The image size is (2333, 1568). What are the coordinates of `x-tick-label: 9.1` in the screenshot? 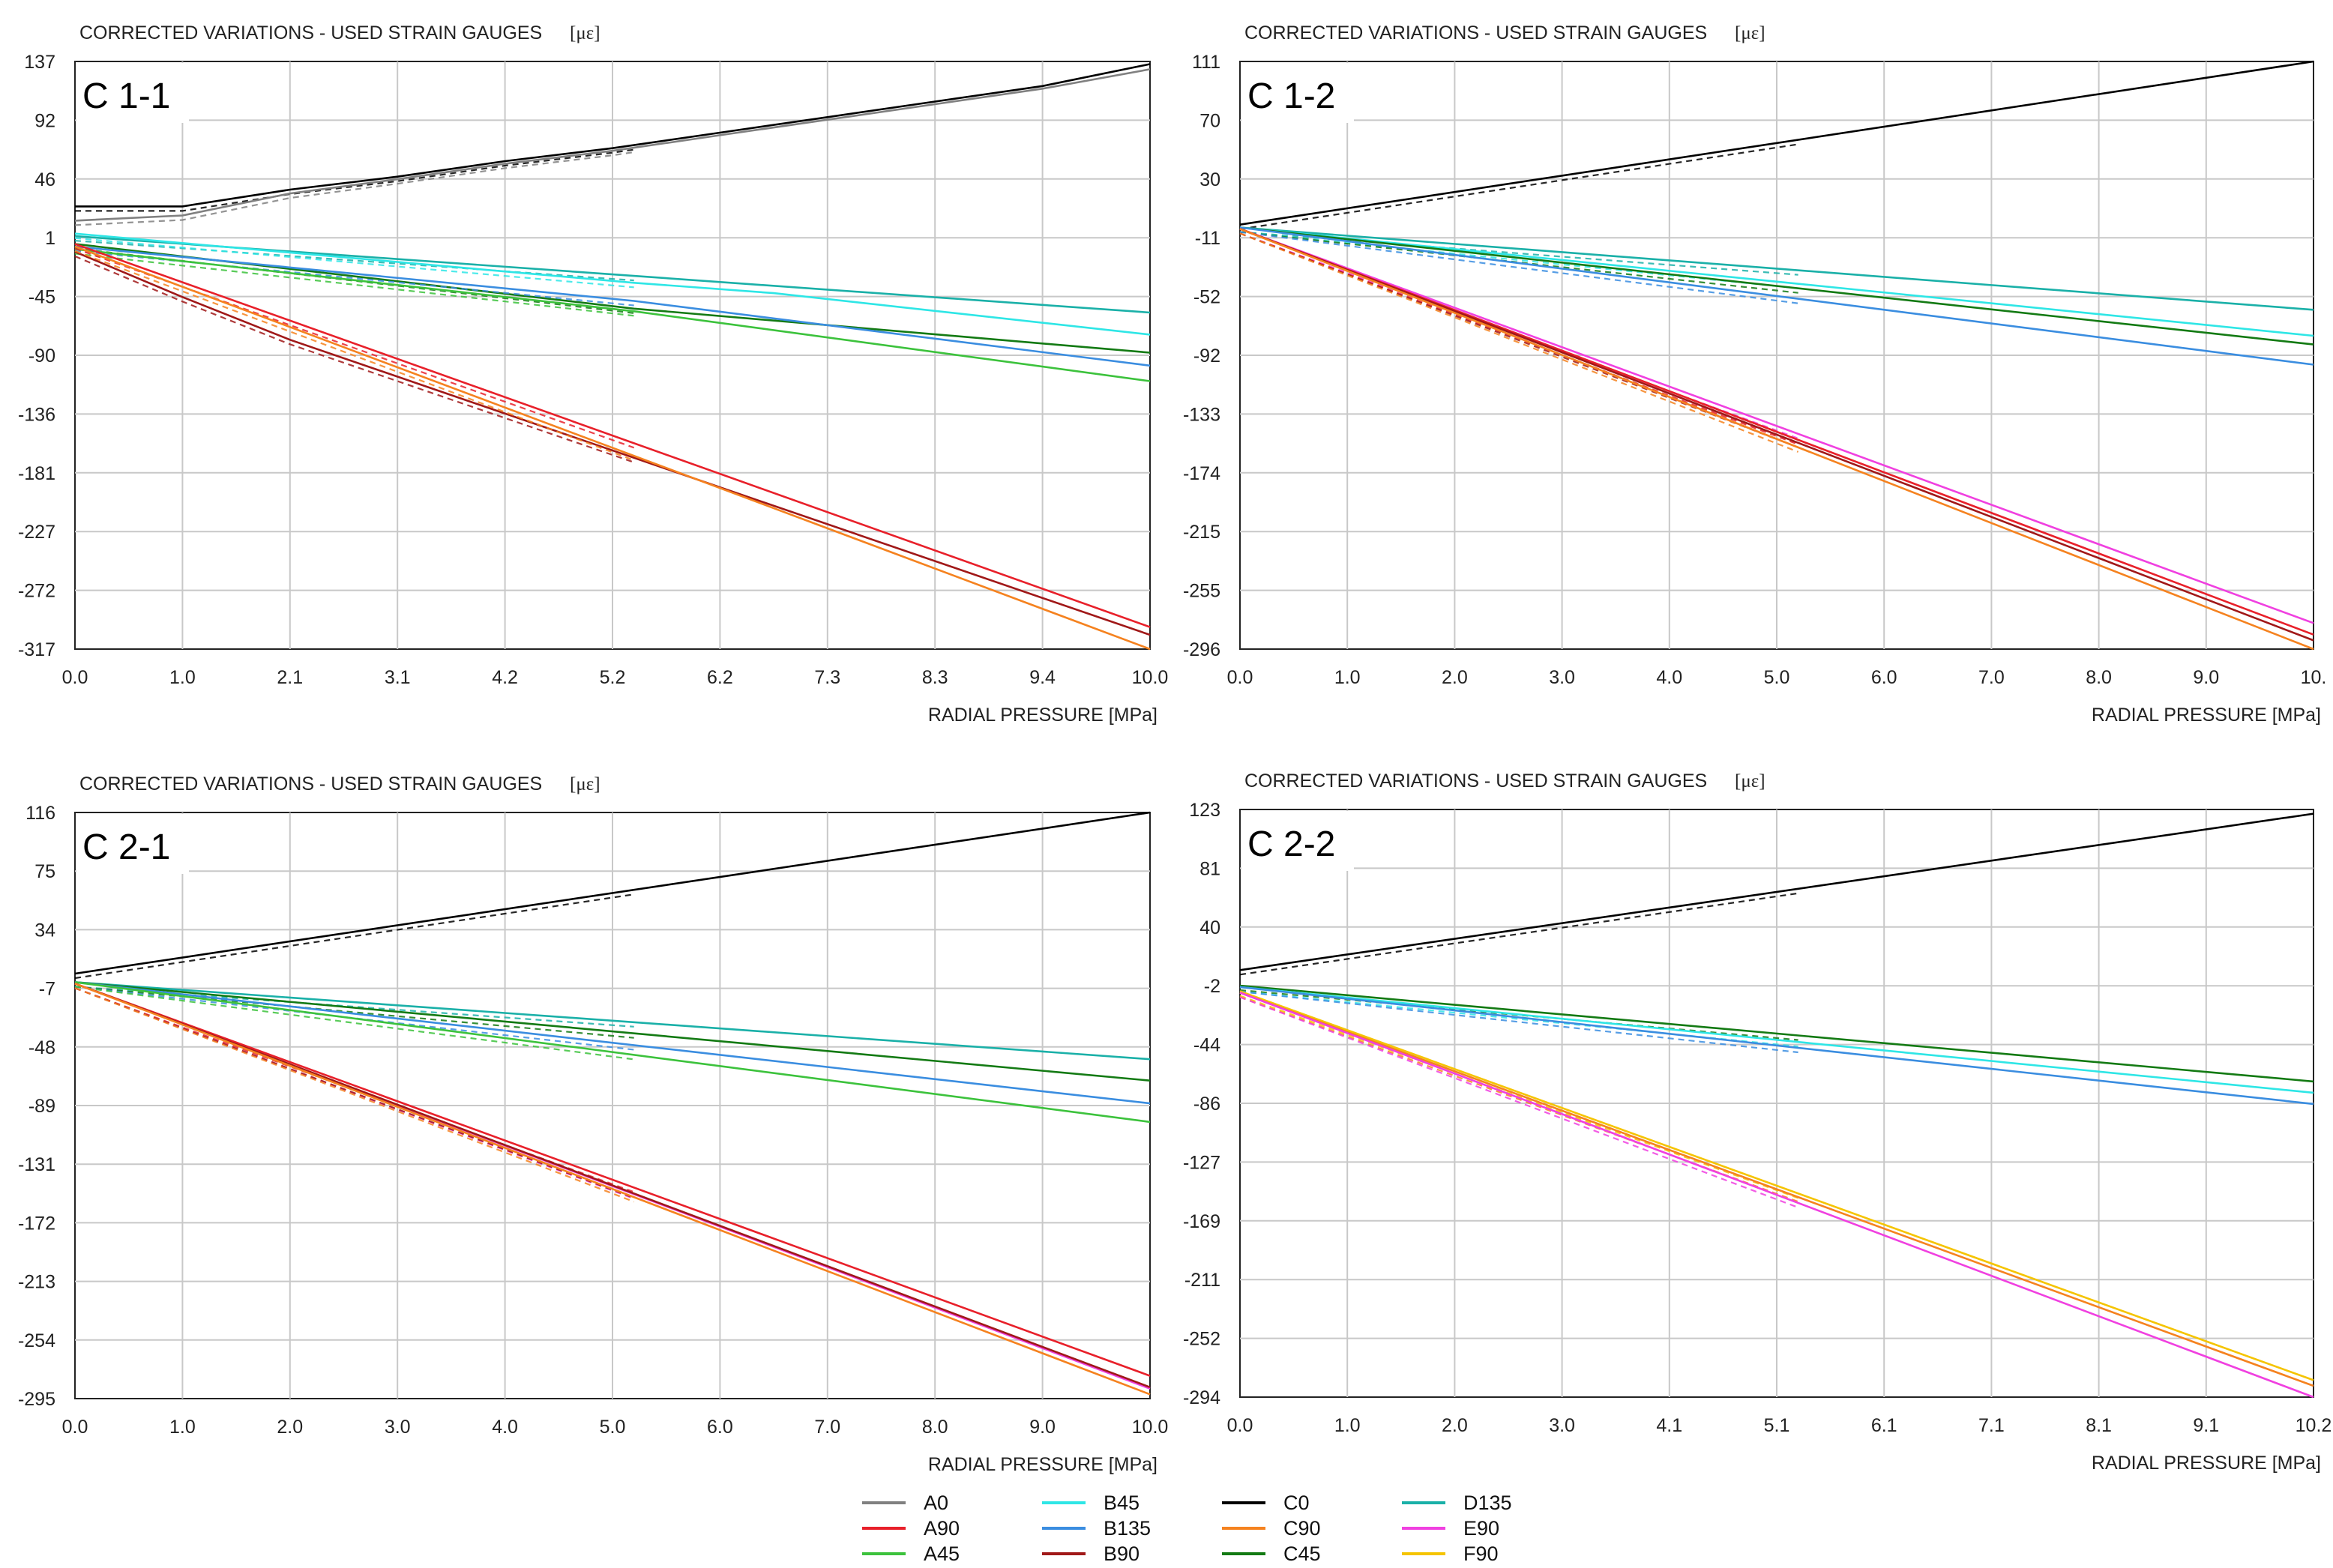 It's located at (2206, 1425).